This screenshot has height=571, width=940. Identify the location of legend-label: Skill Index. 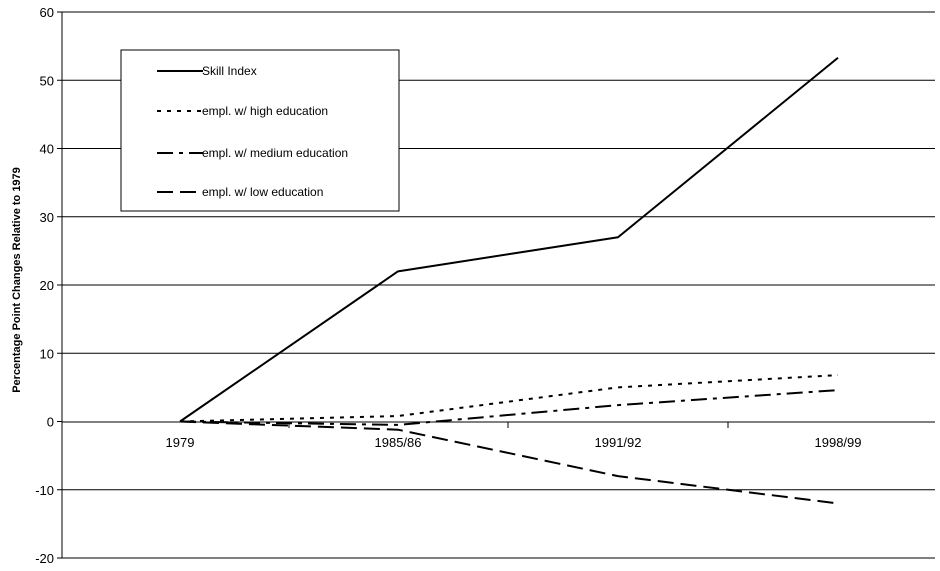
(229, 71).